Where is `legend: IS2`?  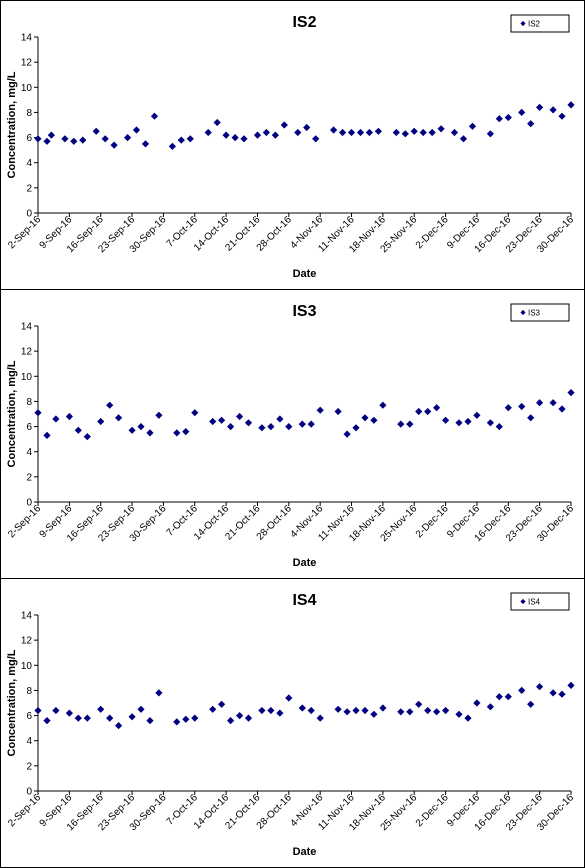
legend: IS2 is located at coordinates (540, 23).